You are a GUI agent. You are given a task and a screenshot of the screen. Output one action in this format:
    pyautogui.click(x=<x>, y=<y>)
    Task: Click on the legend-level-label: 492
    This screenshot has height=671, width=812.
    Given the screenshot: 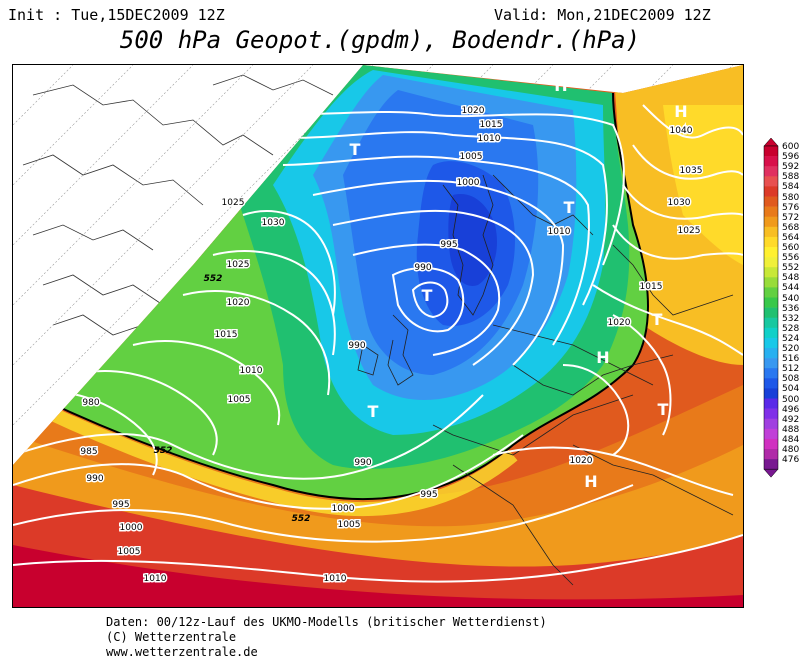 What is the action you would take?
    pyautogui.click(x=791, y=419)
    